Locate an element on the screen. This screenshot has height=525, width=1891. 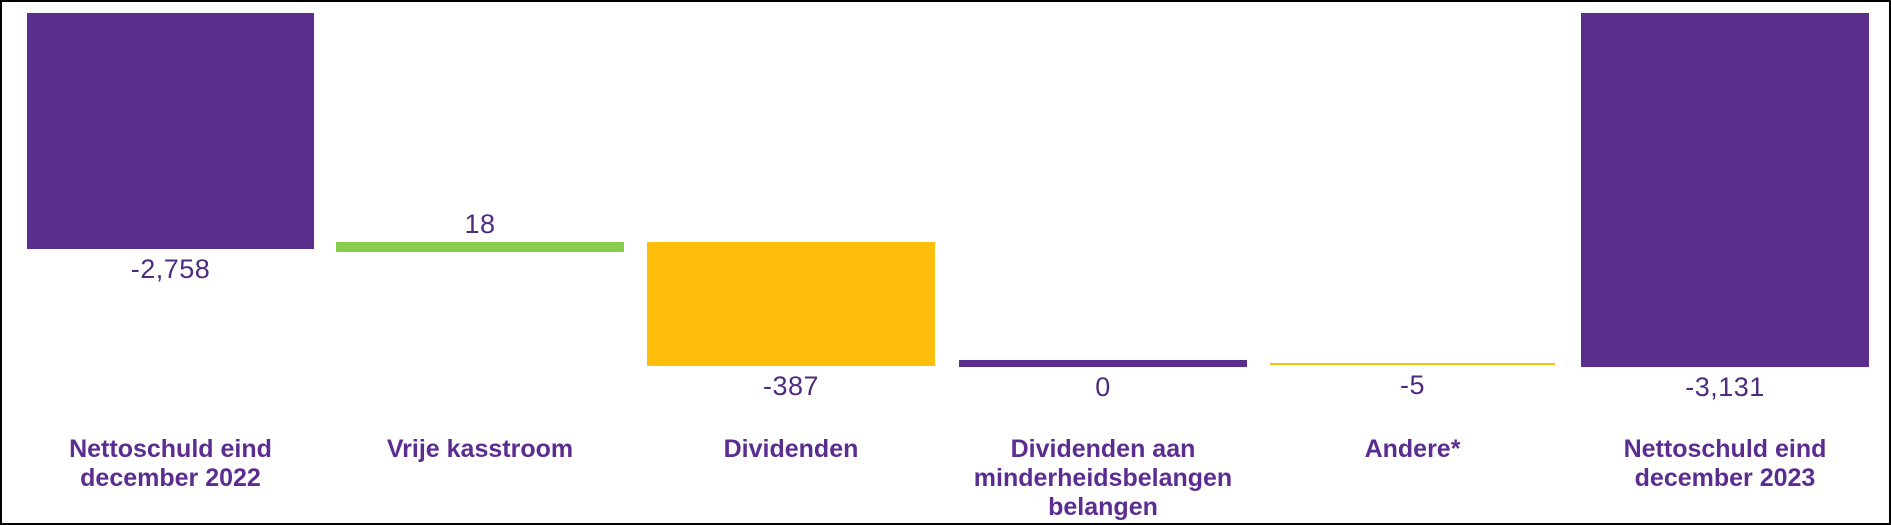
bar-value-label: -3,131 is located at coordinates (1725, 387).